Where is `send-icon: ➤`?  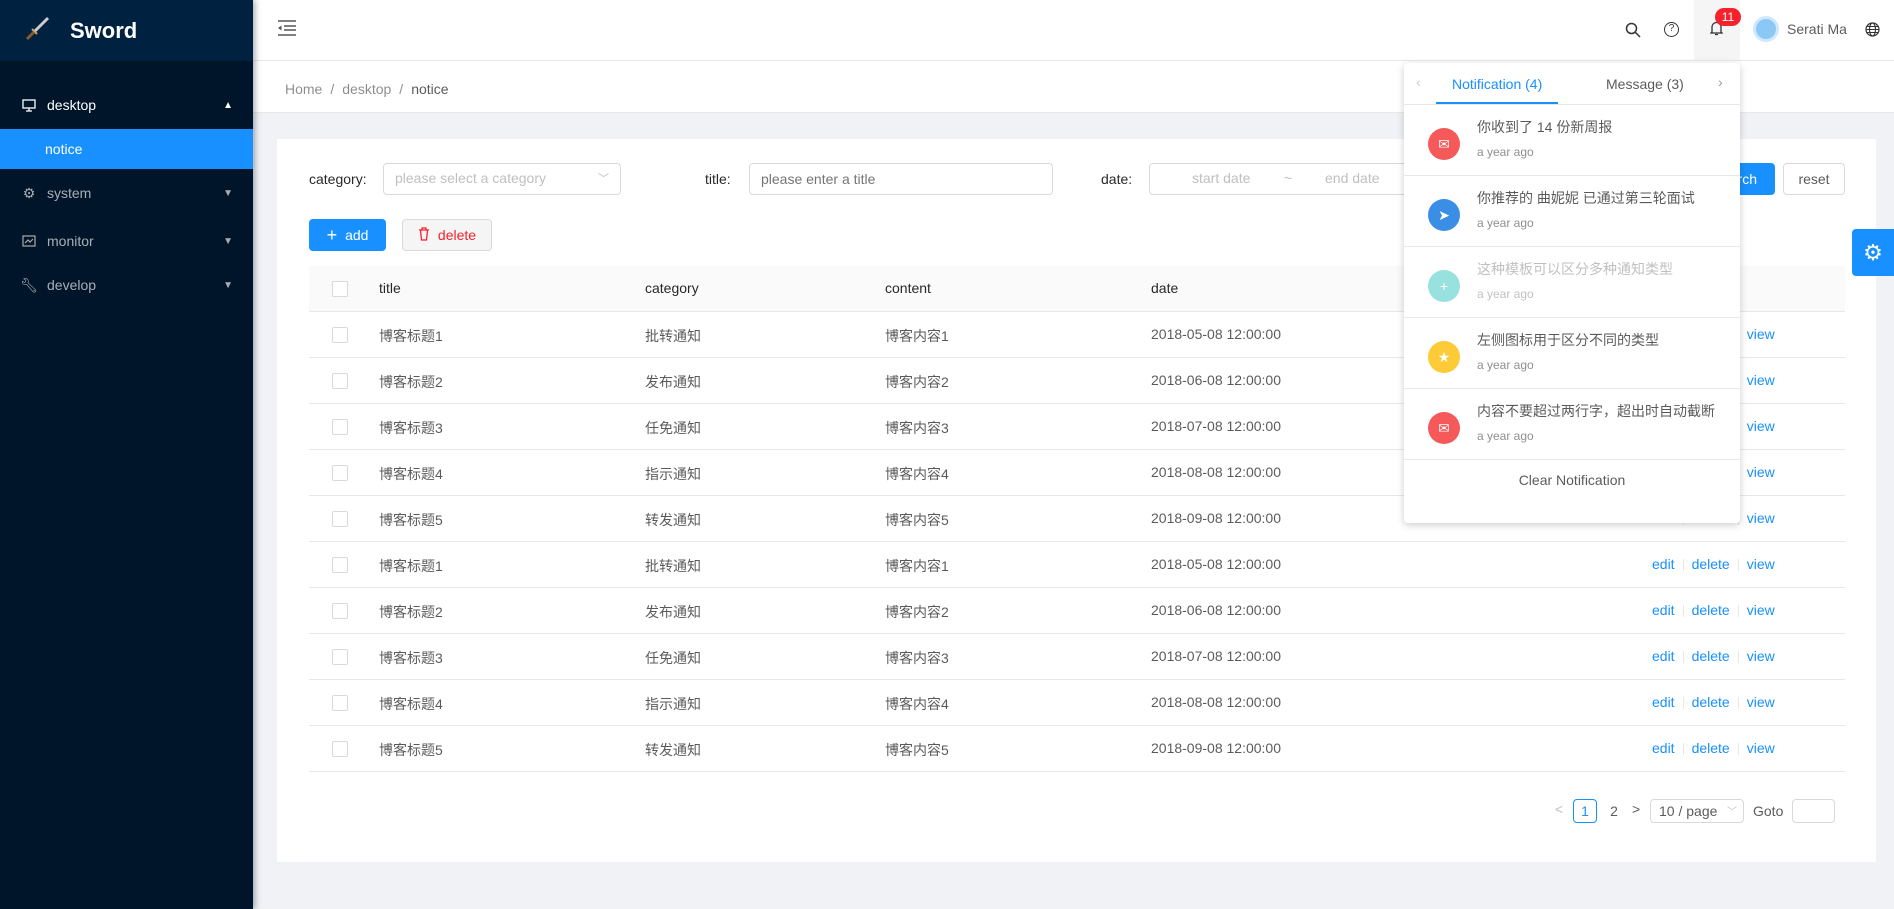 send-icon: ➤ is located at coordinates (1444, 215).